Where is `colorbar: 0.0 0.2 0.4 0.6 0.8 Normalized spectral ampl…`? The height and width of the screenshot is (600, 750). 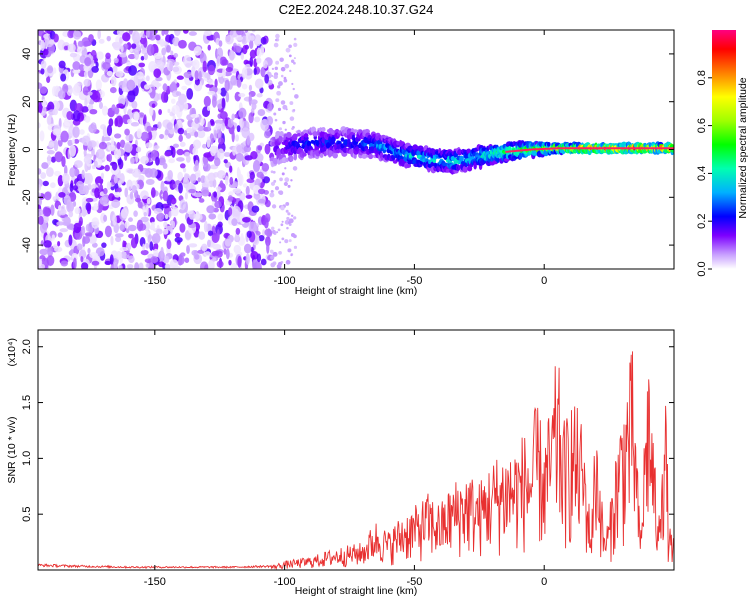 colorbar: 0.0 0.2 0.4 0.6 0.8 Normalized spectral ampl… is located at coordinates (722, 153).